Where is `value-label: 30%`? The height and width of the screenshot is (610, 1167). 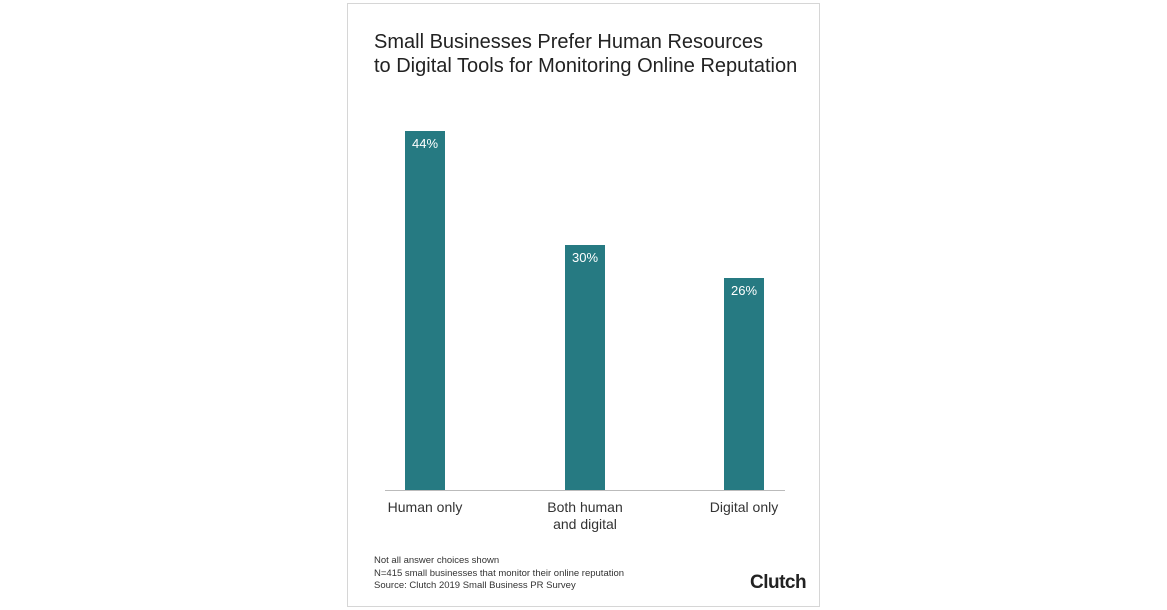
value-label: 30% is located at coordinates (585, 258).